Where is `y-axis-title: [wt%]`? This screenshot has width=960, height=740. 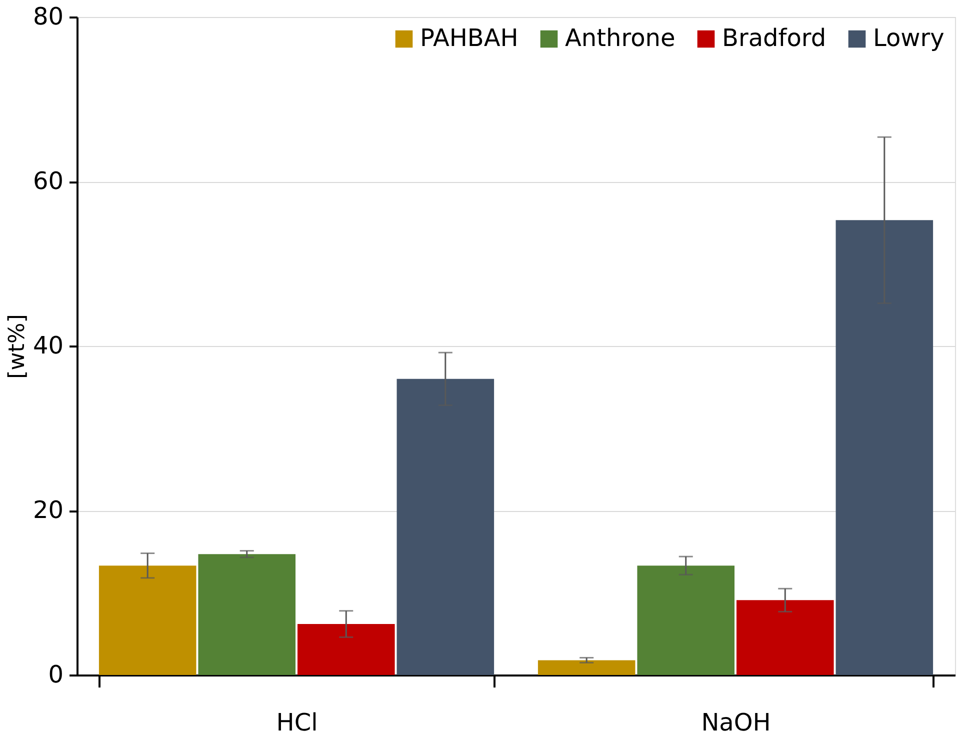 y-axis-title: [wt%] is located at coordinates (17, 346).